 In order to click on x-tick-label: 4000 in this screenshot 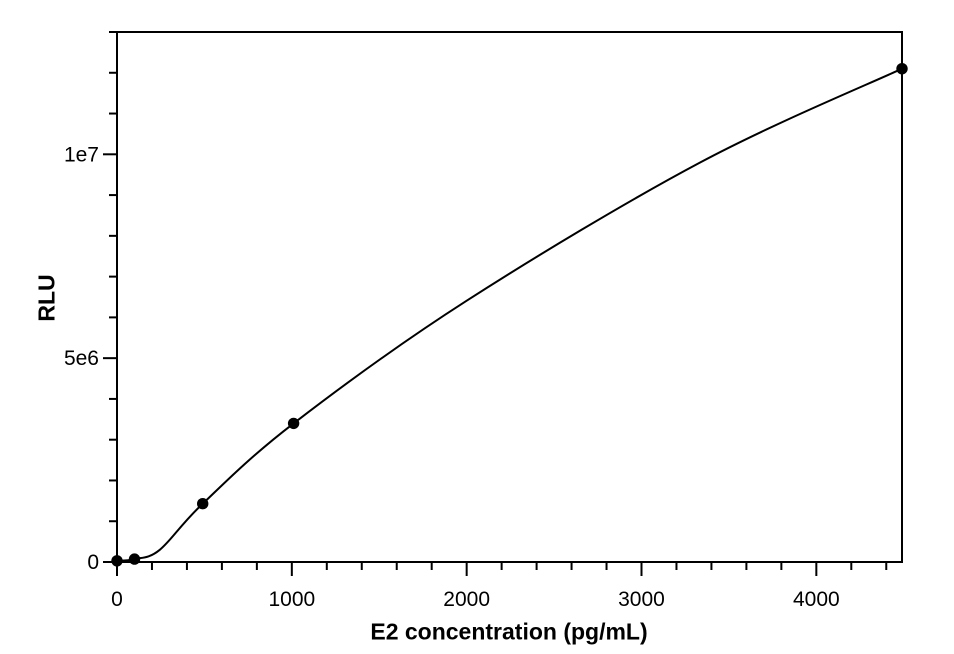, I will do `click(816, 599)`.